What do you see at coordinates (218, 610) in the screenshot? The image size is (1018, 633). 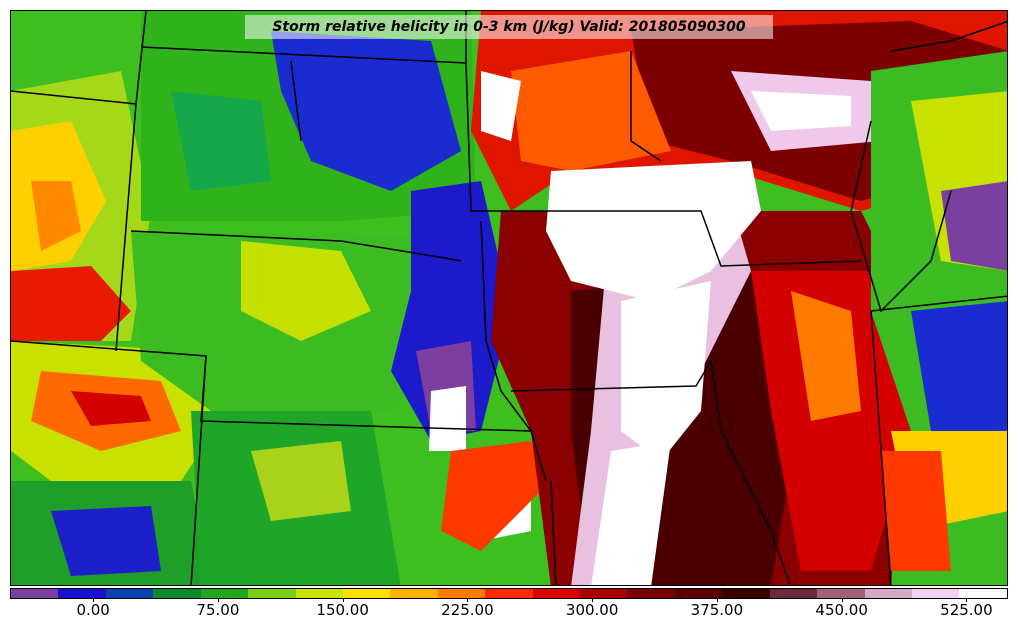 I see `colorbar-tick-label: 75.00` at bounding box center [218, 610].